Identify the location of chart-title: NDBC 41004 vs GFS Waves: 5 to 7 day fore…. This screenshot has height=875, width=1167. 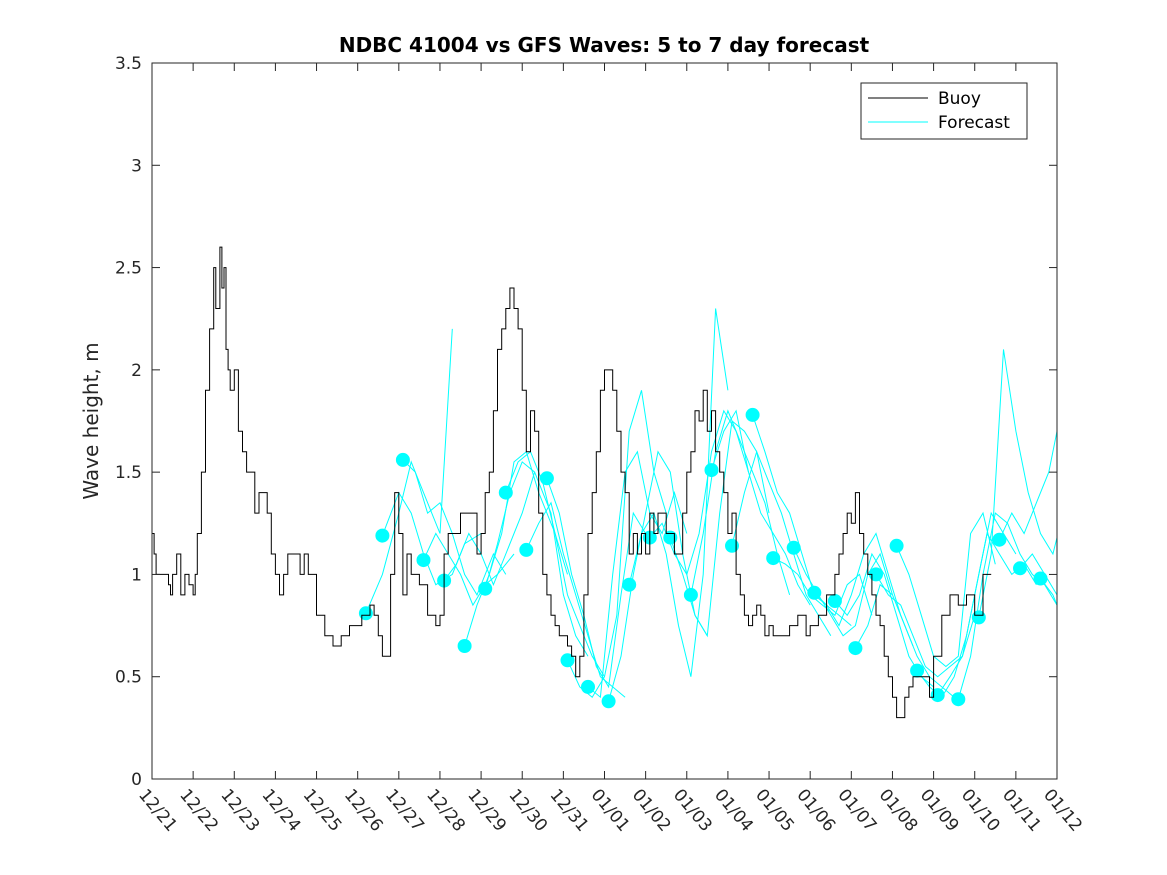
(604, 45).